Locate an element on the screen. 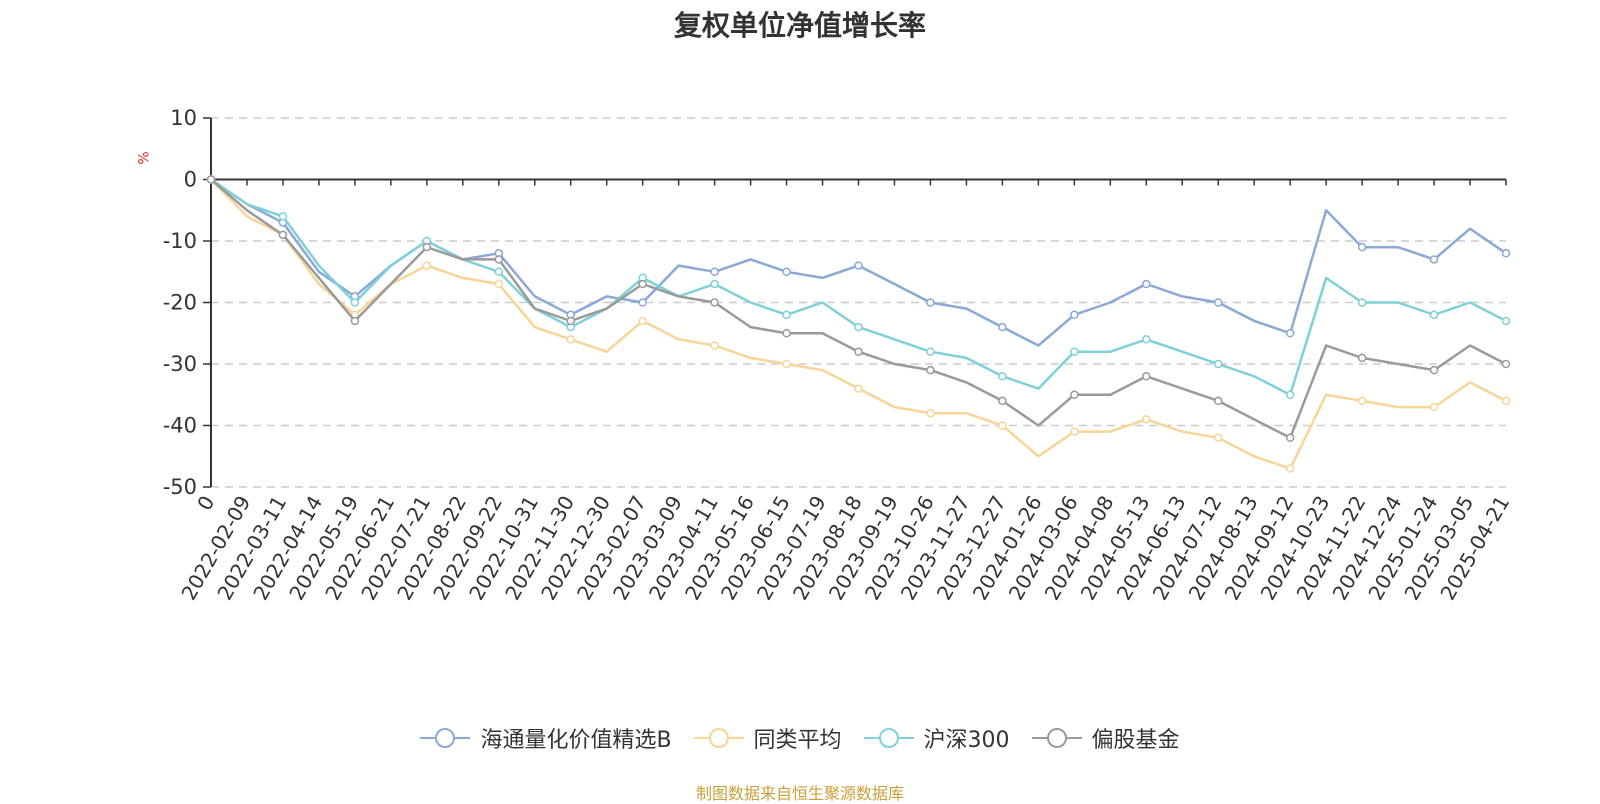 This screenshot has height=804, width=1600. legend-item: 同类平均 is located at coordinates (767, 738).